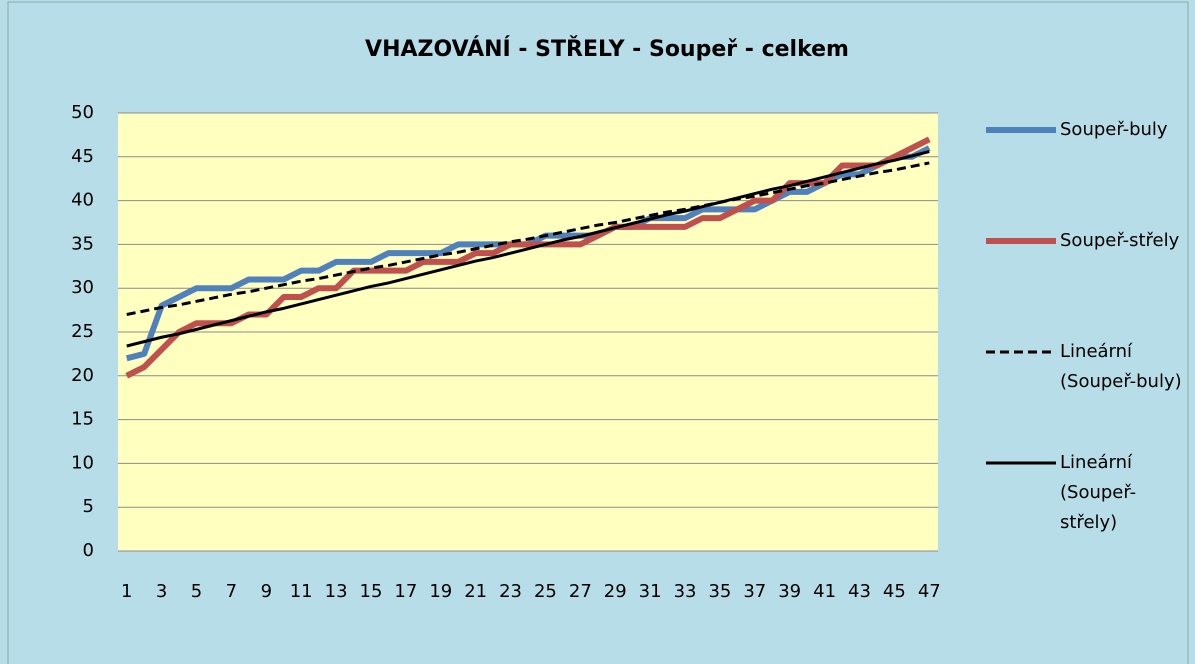 This screenshot has height=664, width=1195. Describe the element at coordinates (82, 112) in the screenshot. I see `y-tick-label: 50` at that location.